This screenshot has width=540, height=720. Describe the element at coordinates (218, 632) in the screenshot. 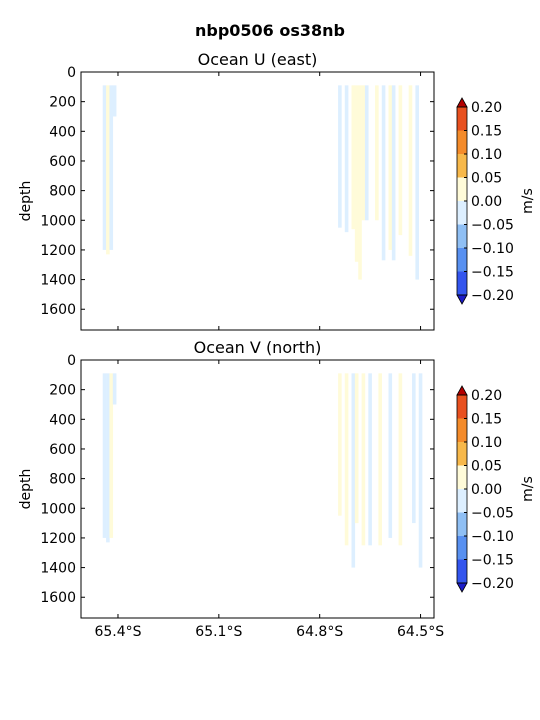

I see `x-tick-label: 65.1°S` at that location.